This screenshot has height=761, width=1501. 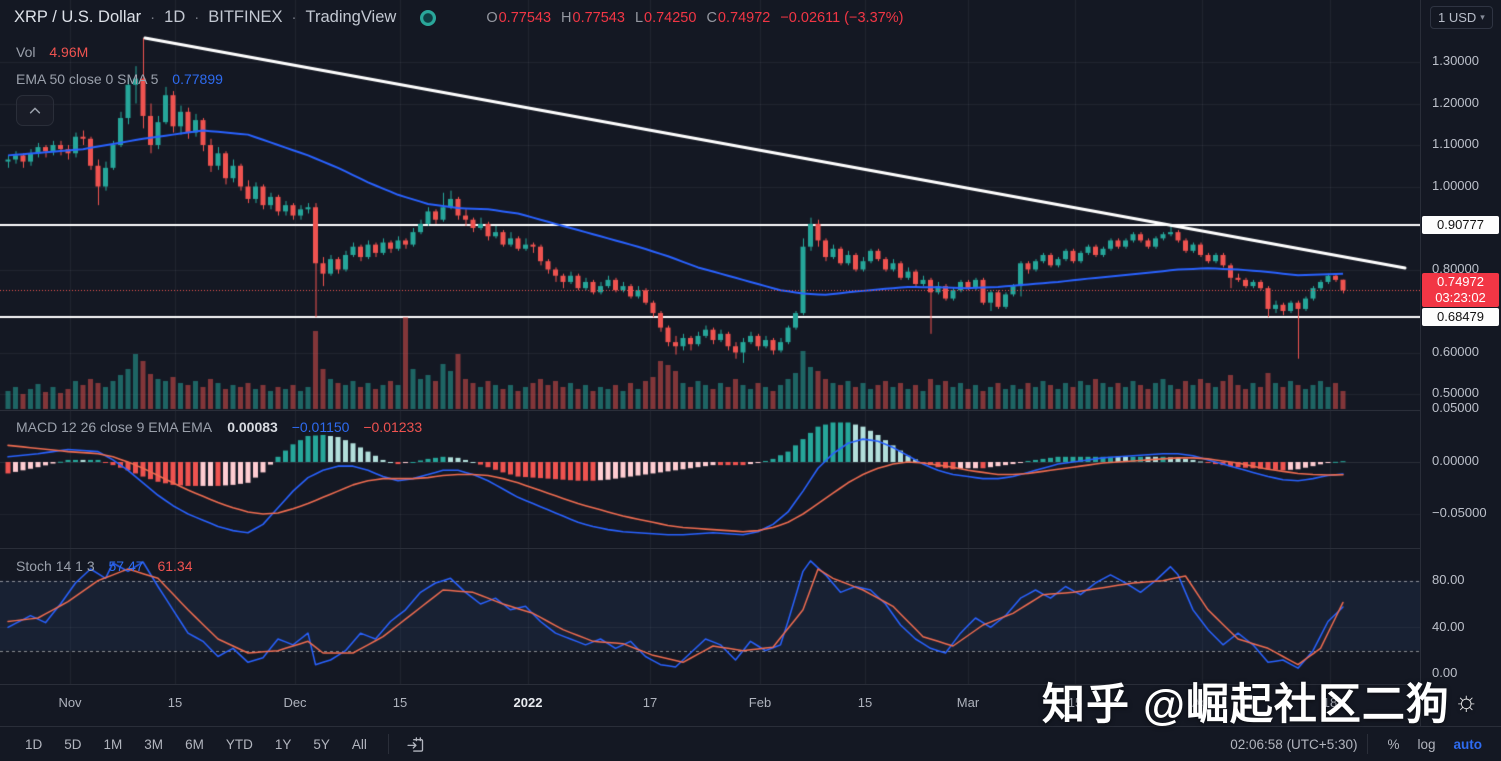 What do you see at coordinates (842, 17) in the screenshot?
I see `change-value: −0.02611 (−3.37%)` at bounding box center [842, 17].